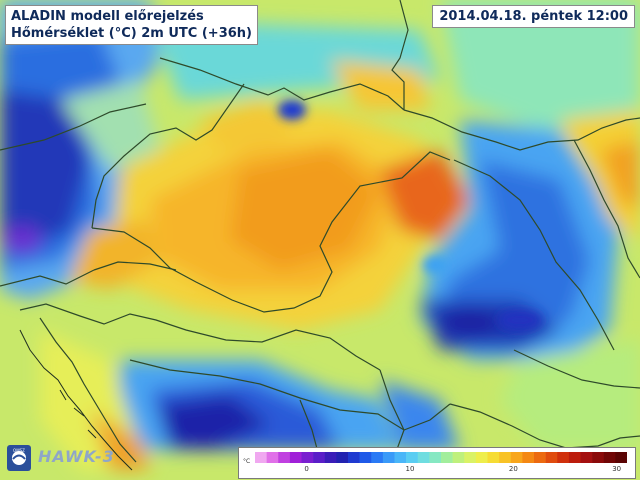  Describe the element at coordinates (76, 456) in the screenshot. I see `hawk-brand-label: HAWK-3` at that location.